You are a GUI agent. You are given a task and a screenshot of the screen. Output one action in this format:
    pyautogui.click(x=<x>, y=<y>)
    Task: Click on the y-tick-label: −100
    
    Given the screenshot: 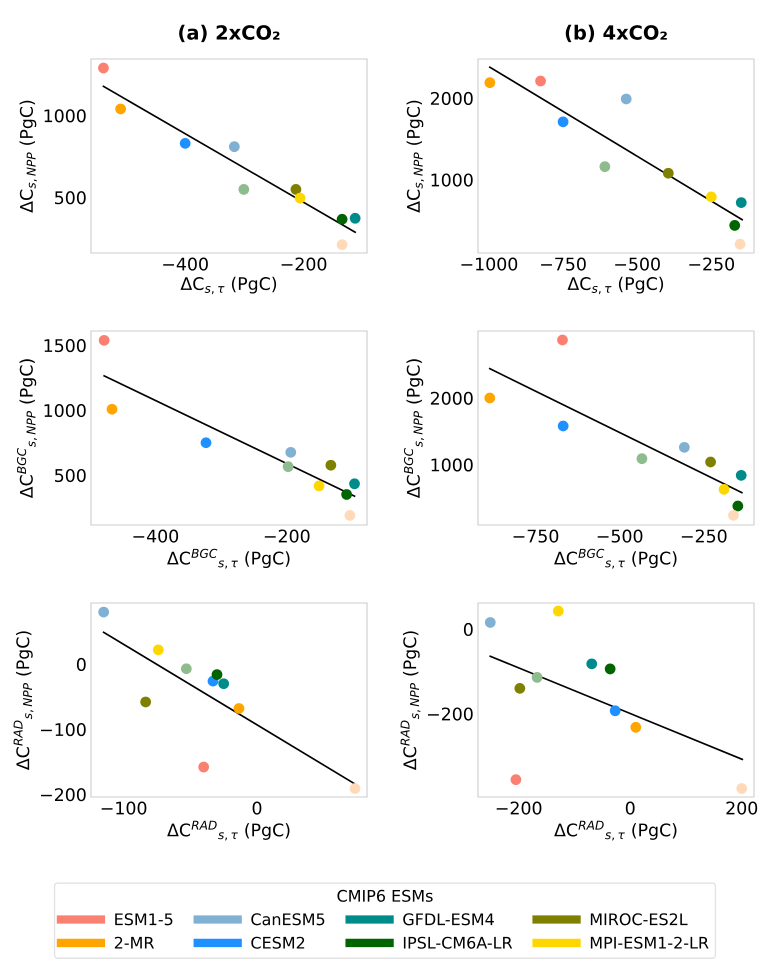 What is the action you would take?
    pyautogui.click(x=63, y=729)
    